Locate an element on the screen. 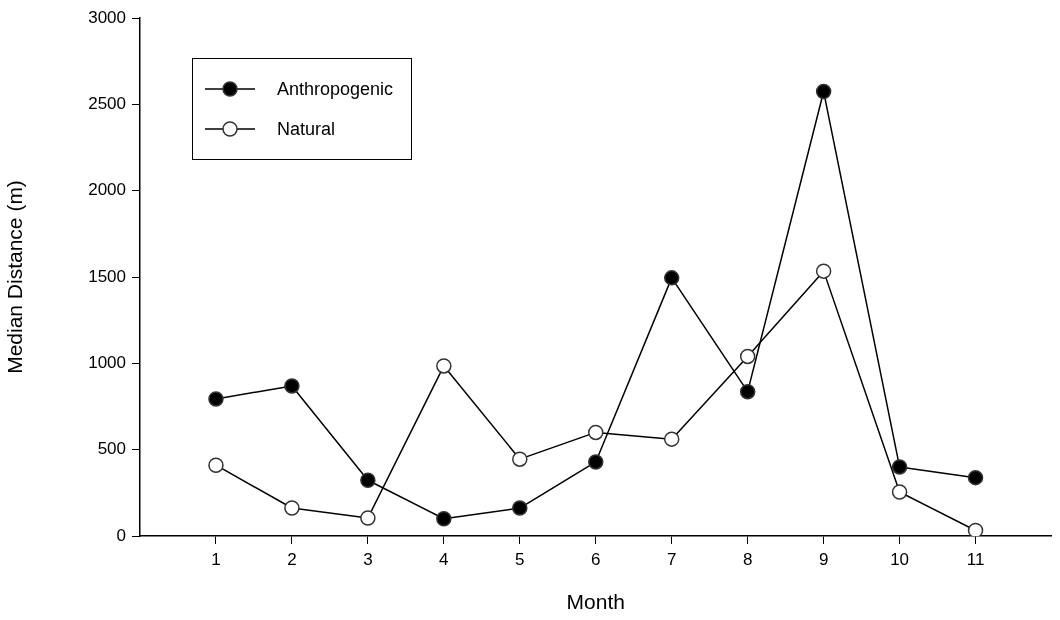 This screenshot has width=1060, height=620. x-tick-label: 11 is located at coordinates (975, 559).